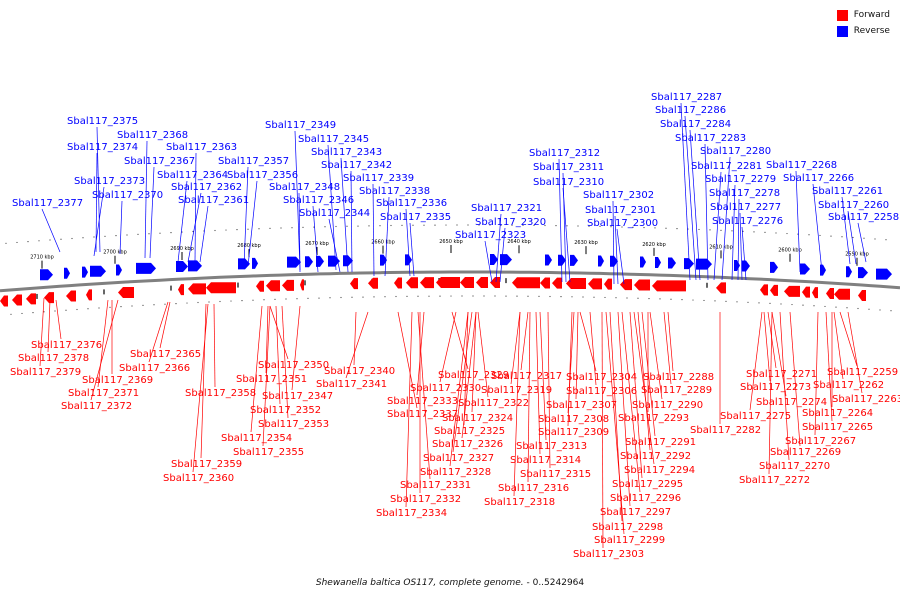 Image resolution: width=900 pixels, height=600 pixels. What do you see at coordinates (256, 438) in the screenshot?
I see `forward-gene-label: Sbal117_2354` at bounding box center [256, 438].